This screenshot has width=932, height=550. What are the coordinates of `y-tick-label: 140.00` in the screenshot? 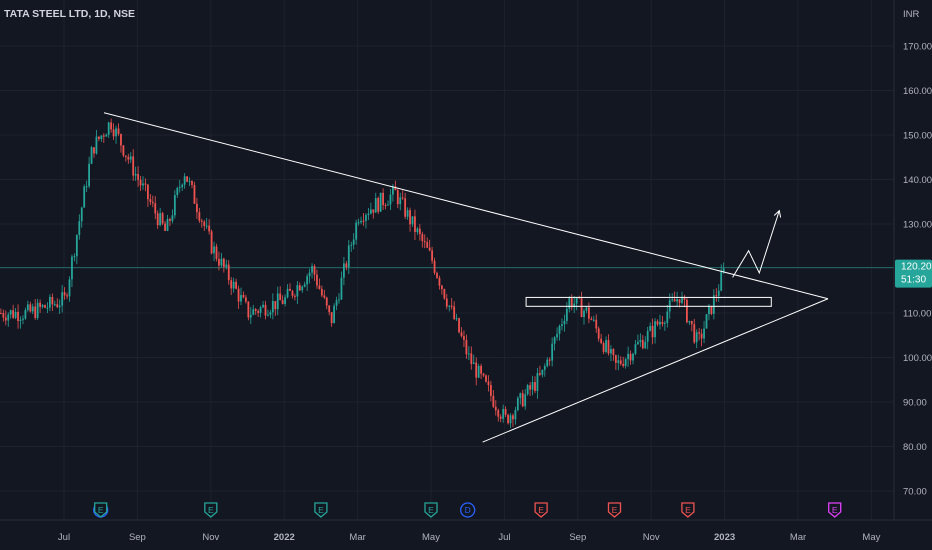 It's located at (917, 180).